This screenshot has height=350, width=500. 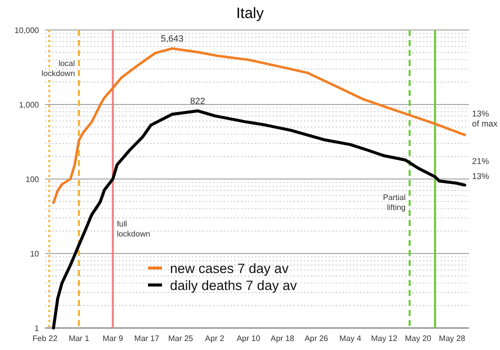 I want to click on y-tick-label: 10, so click(x=35, y=254).